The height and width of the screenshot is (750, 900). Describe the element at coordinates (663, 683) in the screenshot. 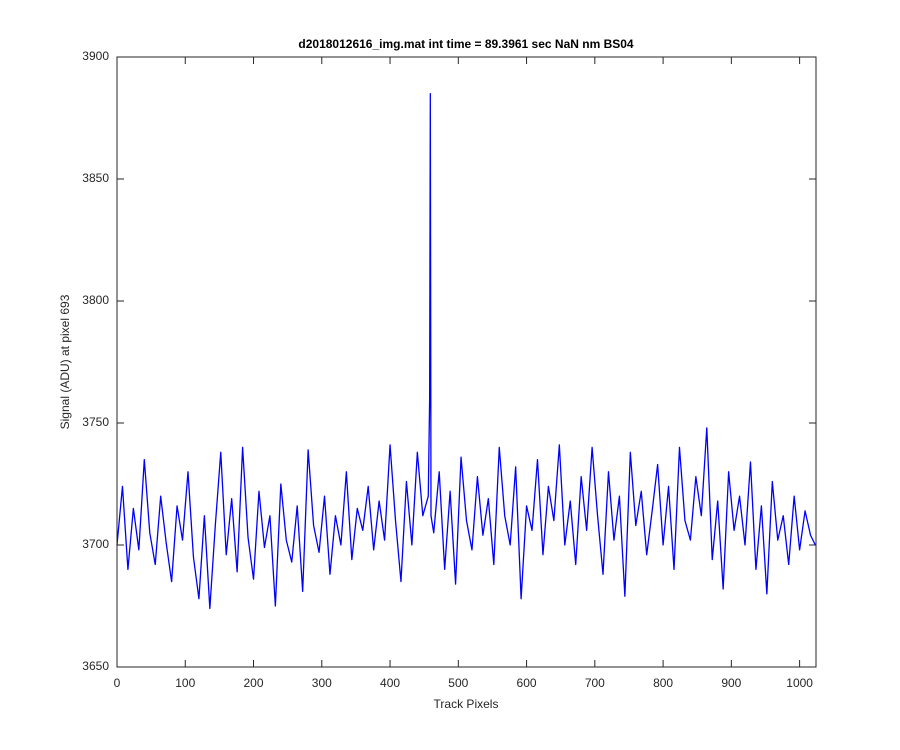

I see `x-tick-label: 800` at that location.